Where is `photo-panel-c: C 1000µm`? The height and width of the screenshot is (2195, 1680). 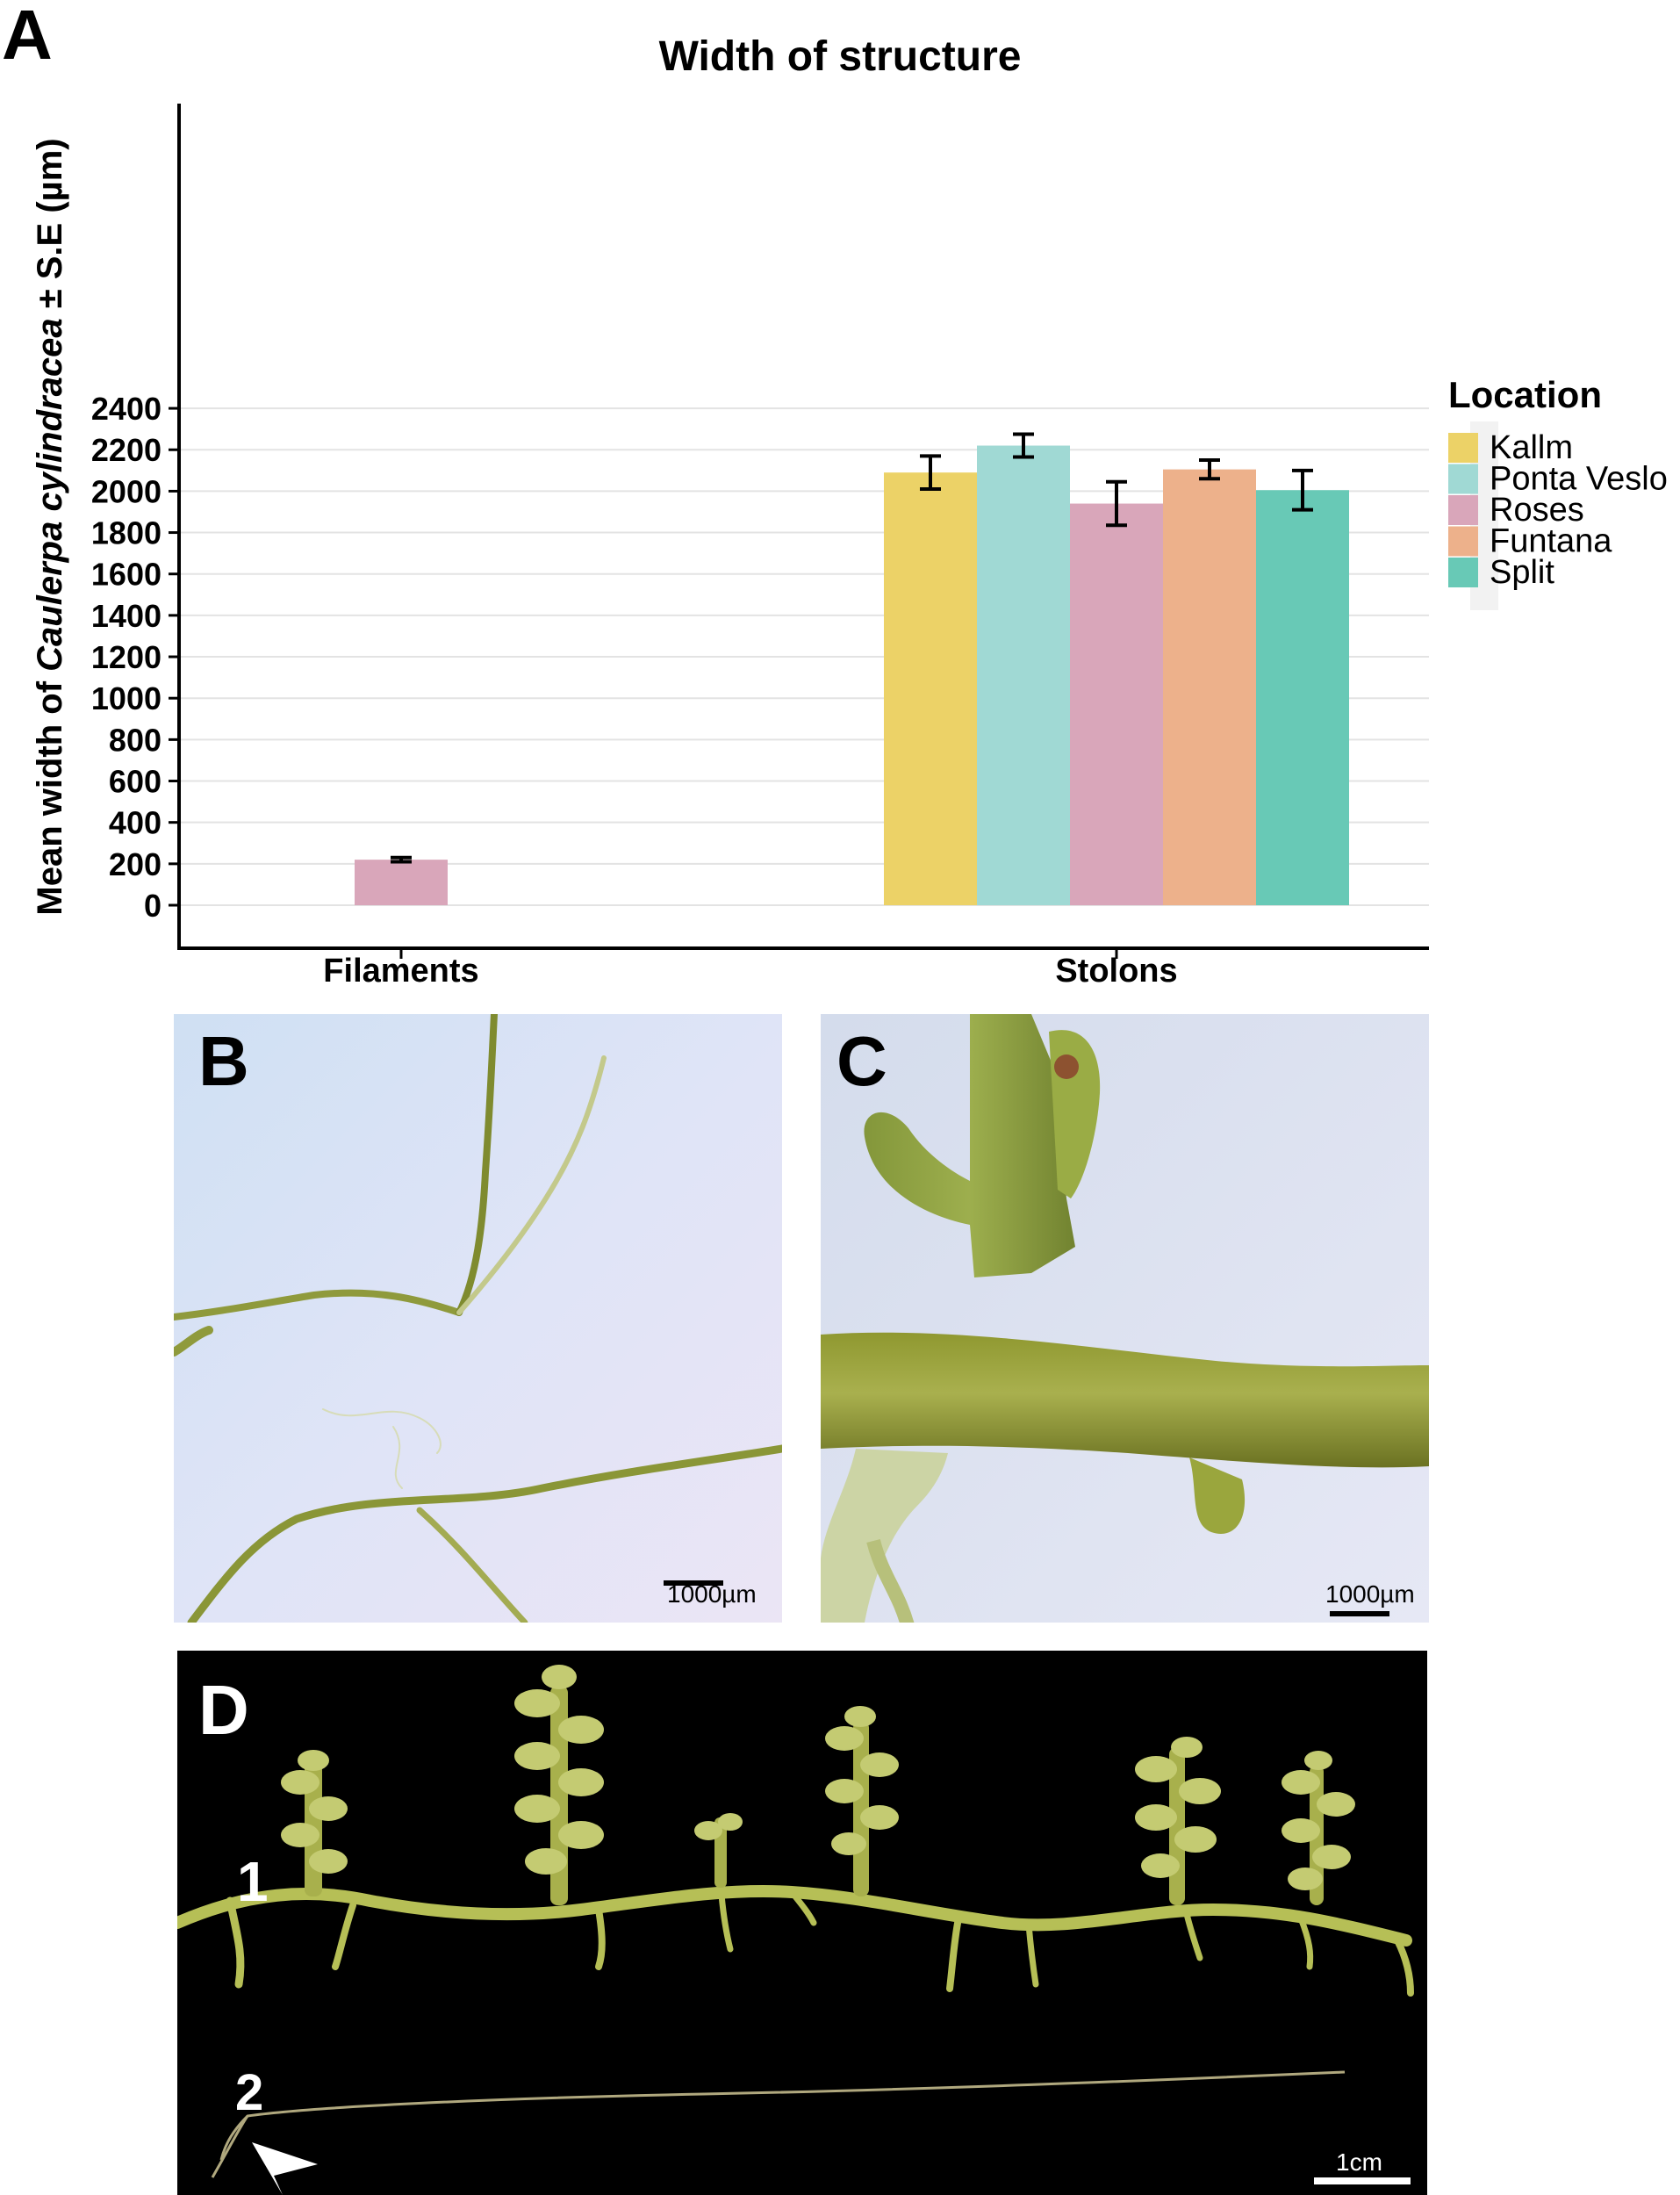 photo-panel-c: C 1000µm is located at coordinates (1125, 1318).